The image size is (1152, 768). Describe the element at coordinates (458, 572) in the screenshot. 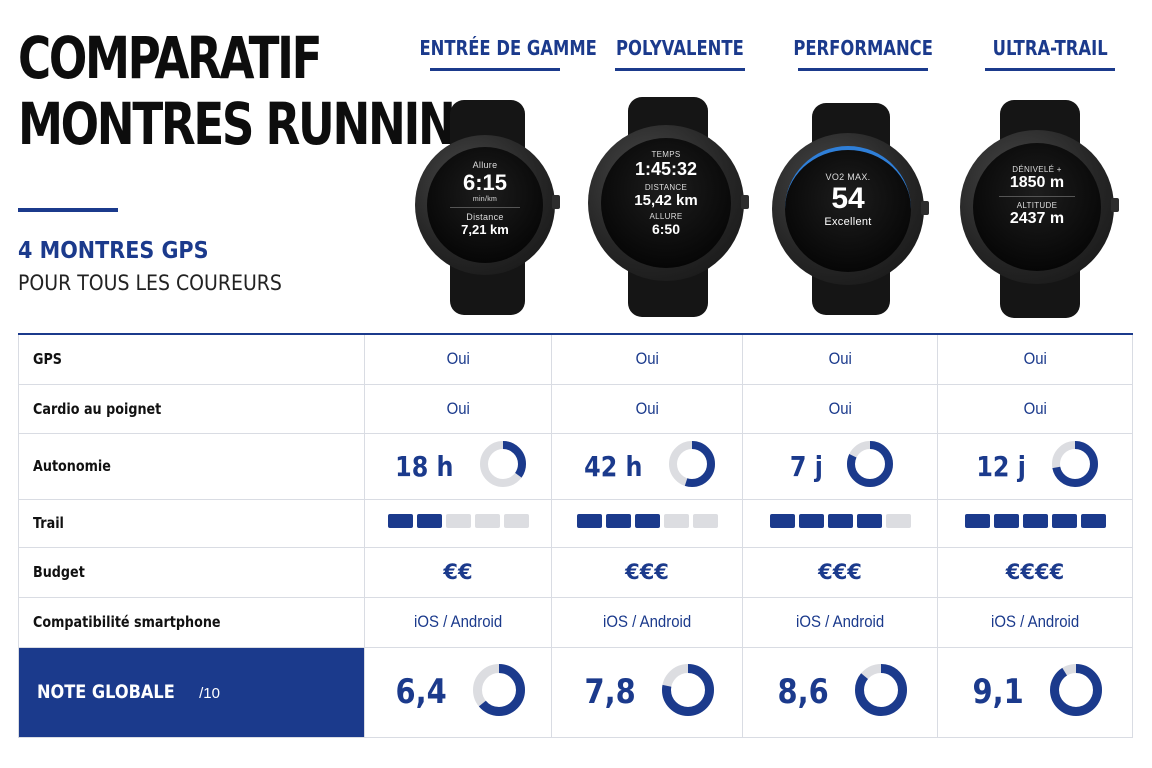

I see `cell-text: €€` at that location.